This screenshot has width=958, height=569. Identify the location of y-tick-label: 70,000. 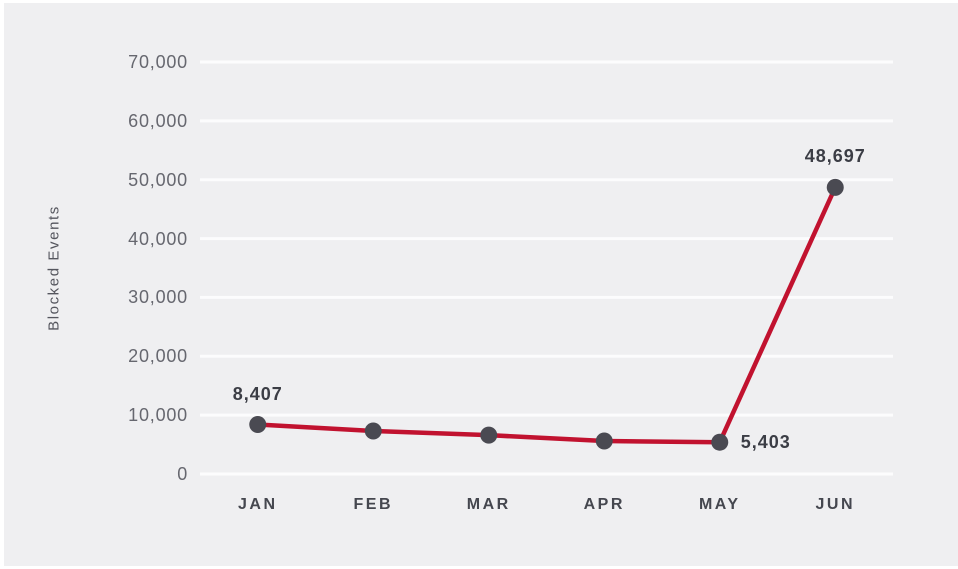
(158, 62).